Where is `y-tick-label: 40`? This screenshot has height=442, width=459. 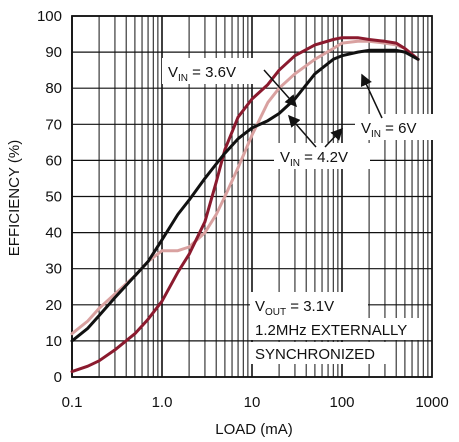 y-tick-label: 40 is located at coordinates (53, 233).